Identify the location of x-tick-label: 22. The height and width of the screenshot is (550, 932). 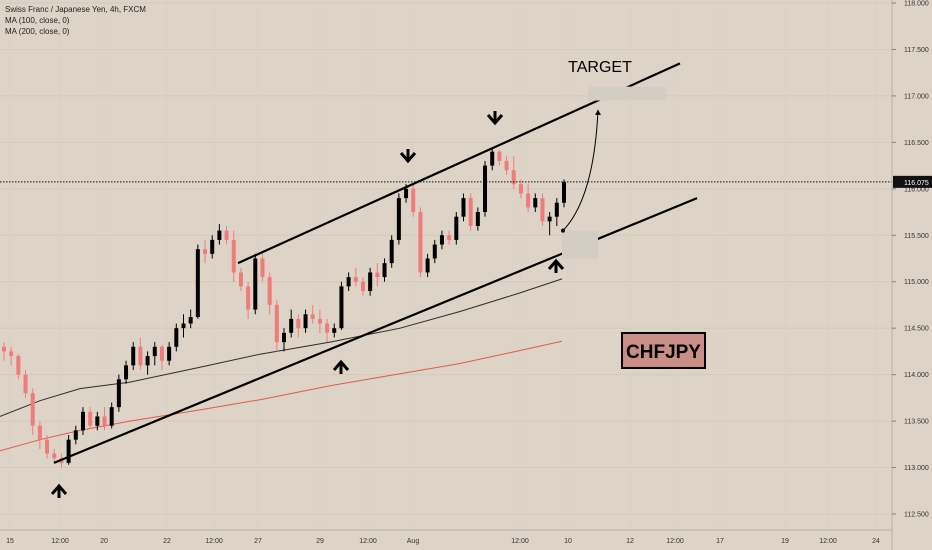
(167, 541).